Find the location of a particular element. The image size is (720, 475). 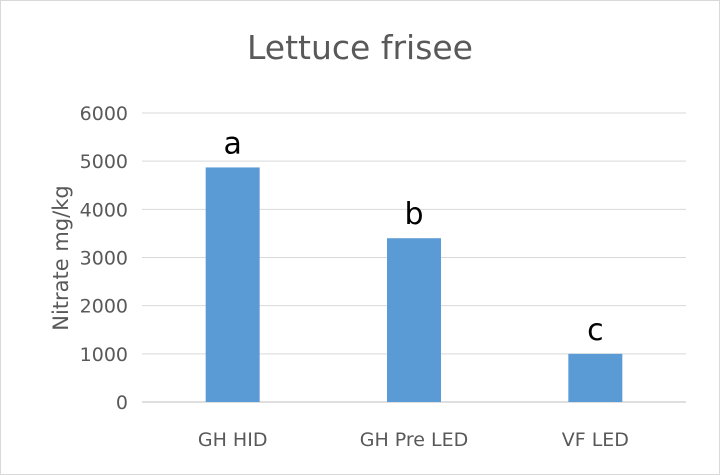

y-tick-label: 4000 is located at coordinates (104, 210).